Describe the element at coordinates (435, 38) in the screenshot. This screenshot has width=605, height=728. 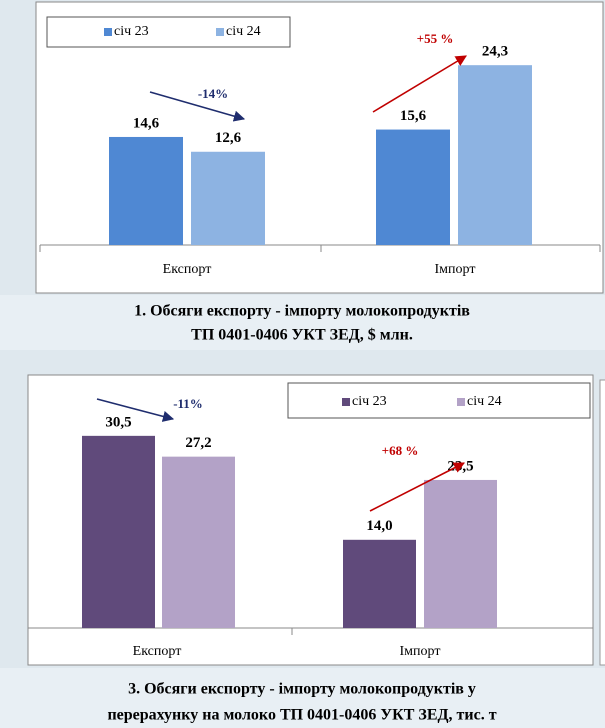
I see `change-annotation: +55 %` at that location.